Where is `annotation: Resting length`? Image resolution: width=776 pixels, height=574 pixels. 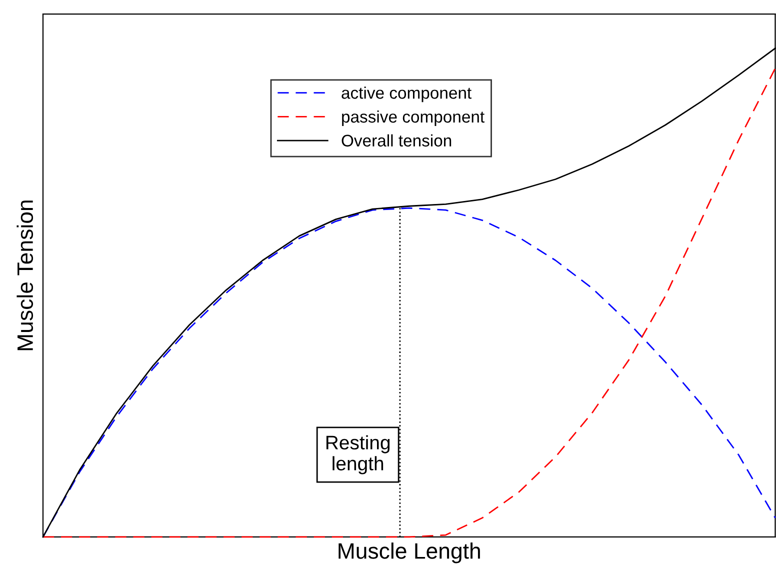
annotation: Resting length is located at coordinates (358, 454).